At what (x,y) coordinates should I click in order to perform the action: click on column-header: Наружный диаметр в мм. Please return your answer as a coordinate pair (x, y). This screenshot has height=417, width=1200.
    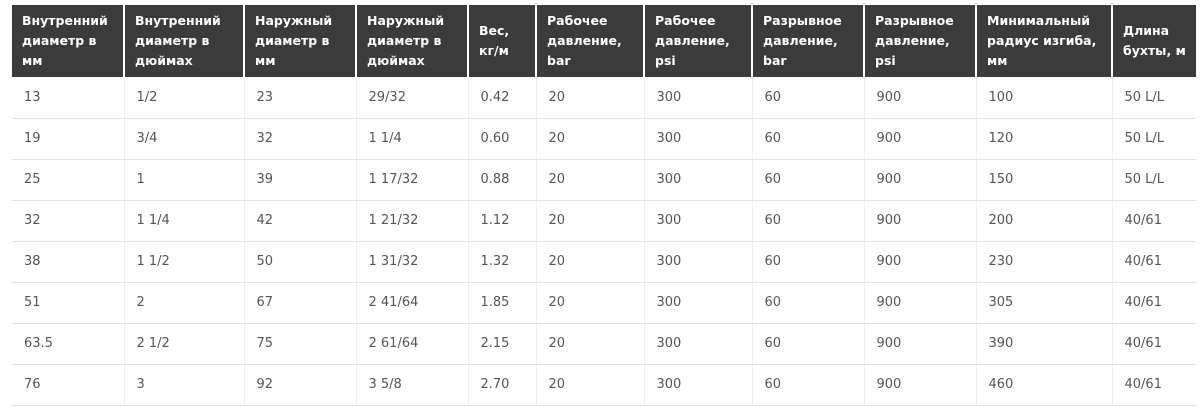
    Looking at the image, I should click on (299, 41).